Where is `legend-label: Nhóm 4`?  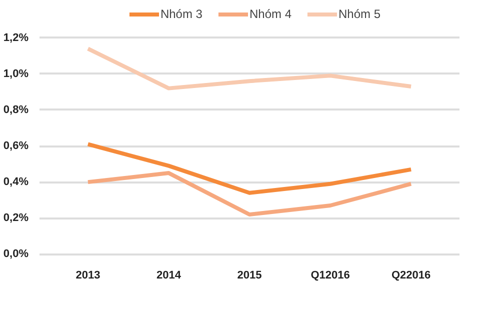 legend-label: Nhóm 4 is located at coordinates (270, 14).